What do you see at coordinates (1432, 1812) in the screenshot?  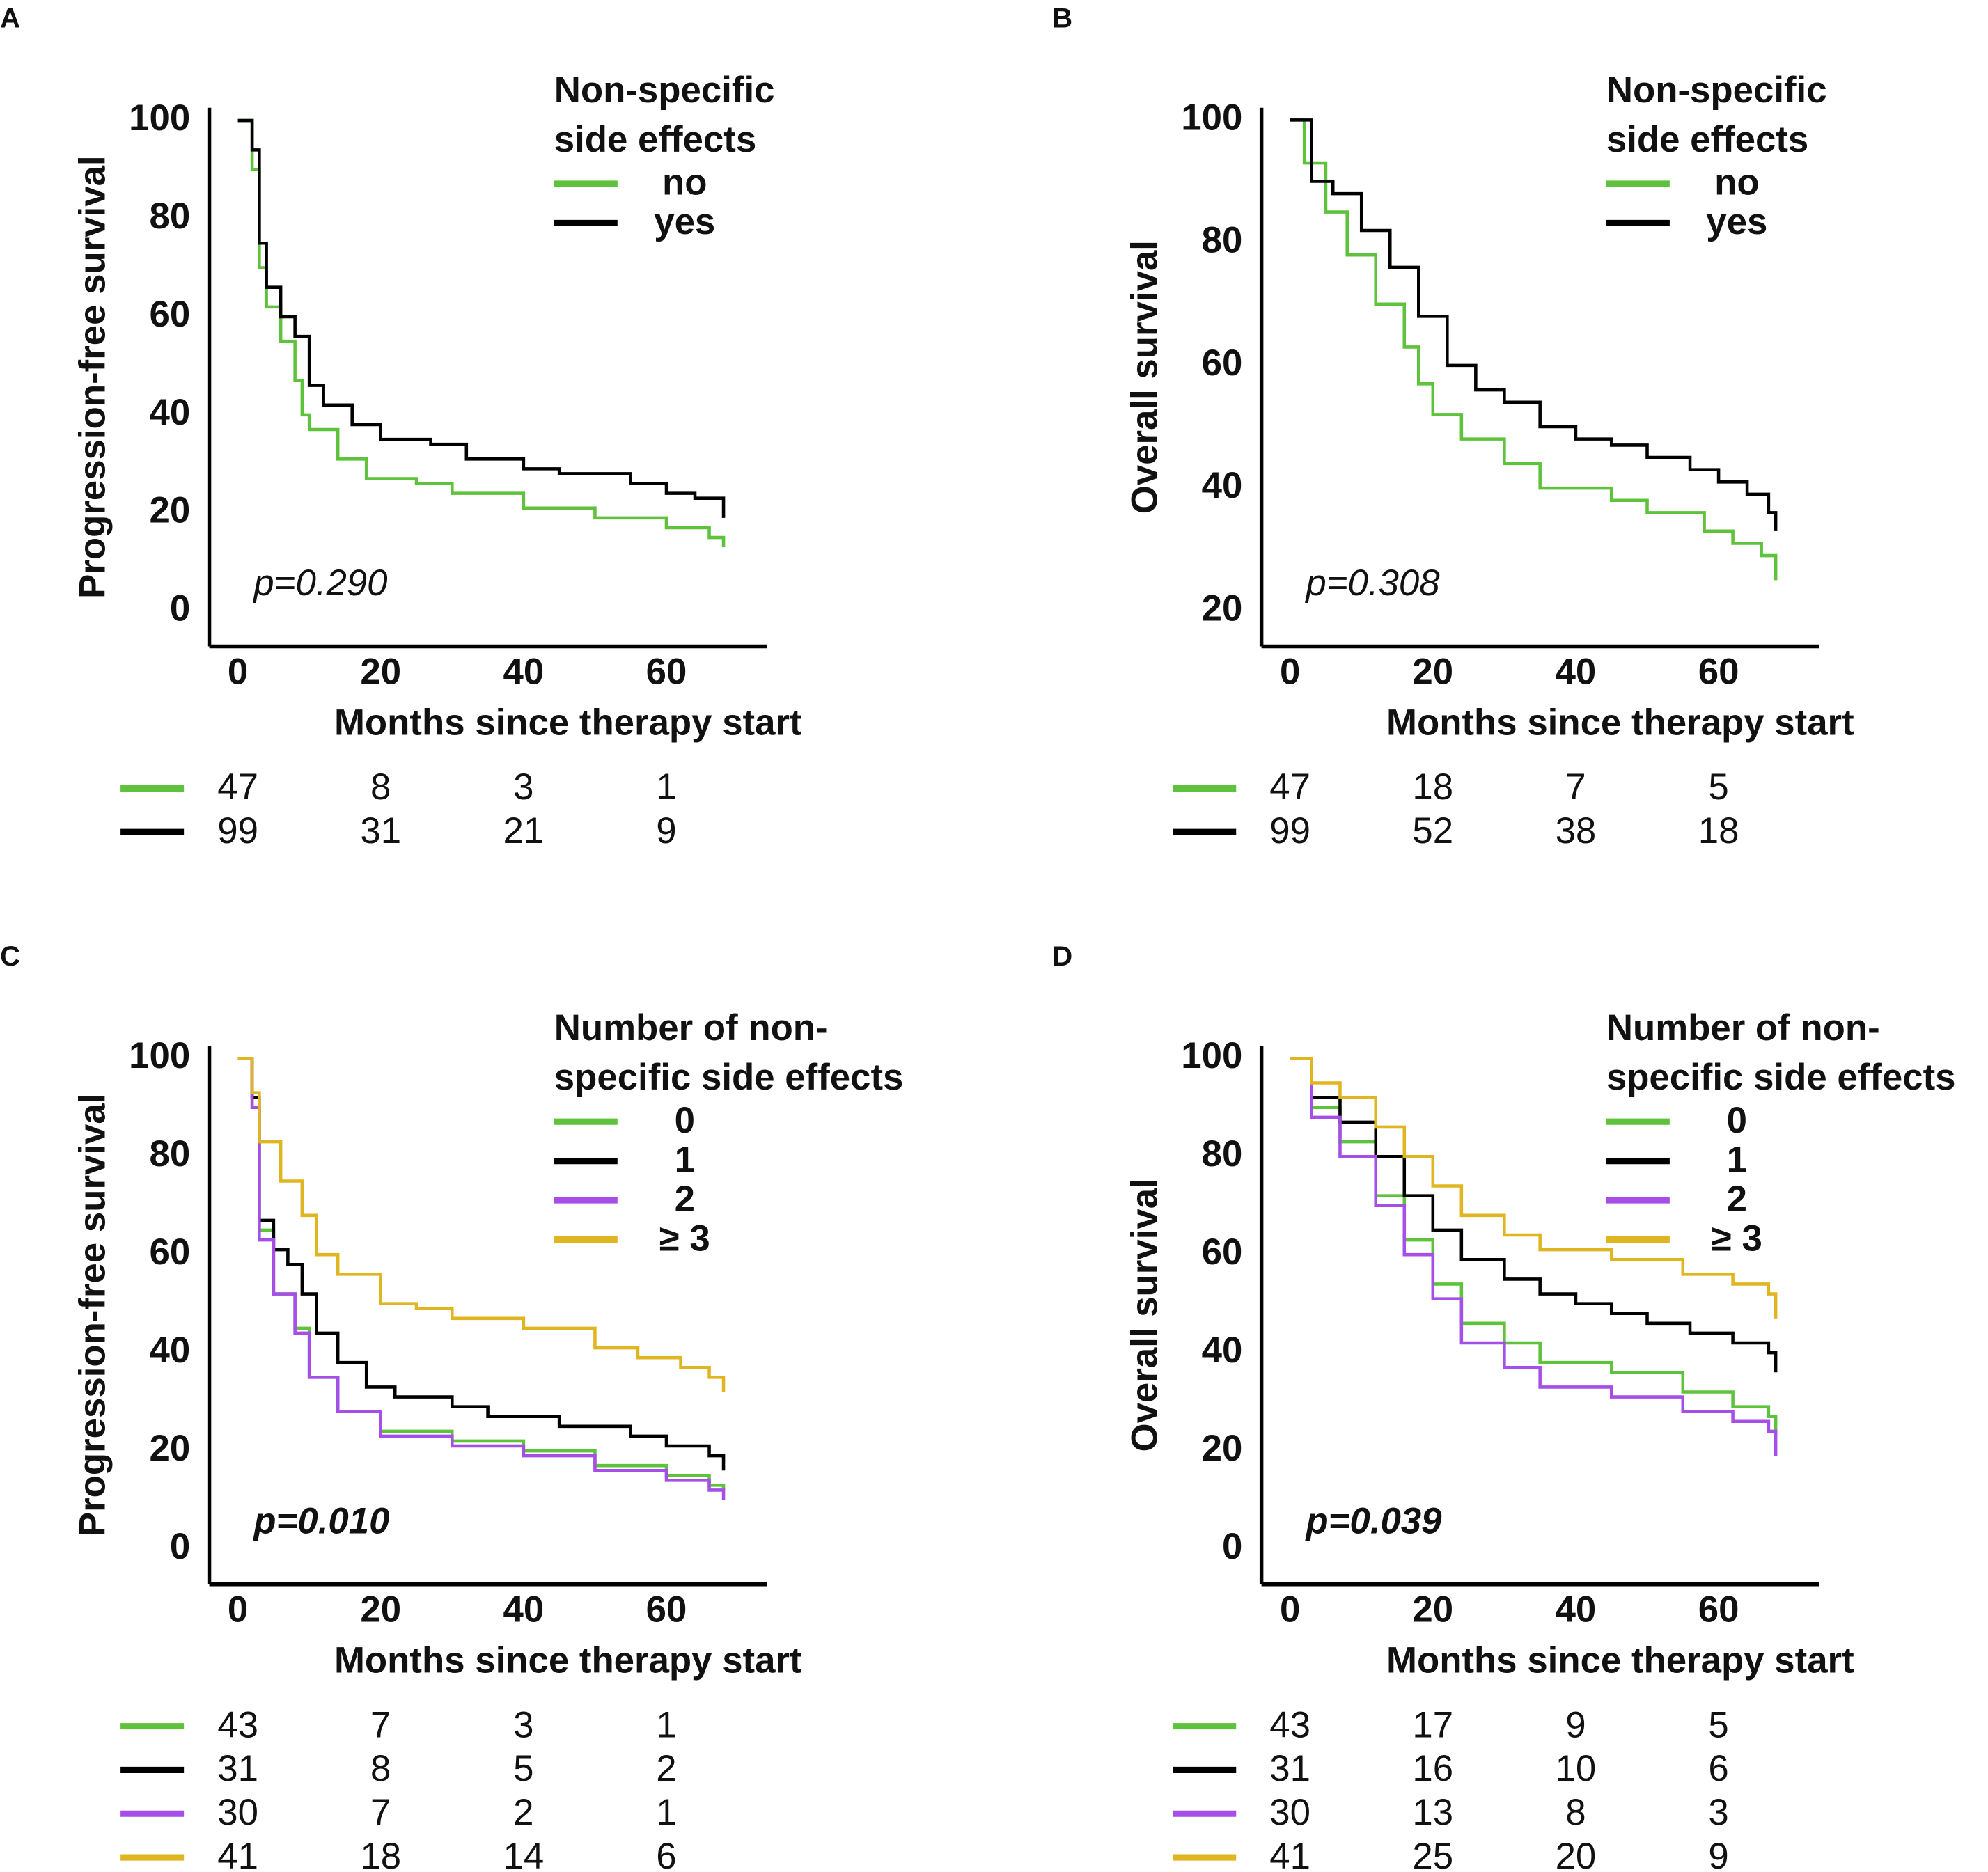 I see `at-risk-count: 13` at bounding box center [1432, 1812].